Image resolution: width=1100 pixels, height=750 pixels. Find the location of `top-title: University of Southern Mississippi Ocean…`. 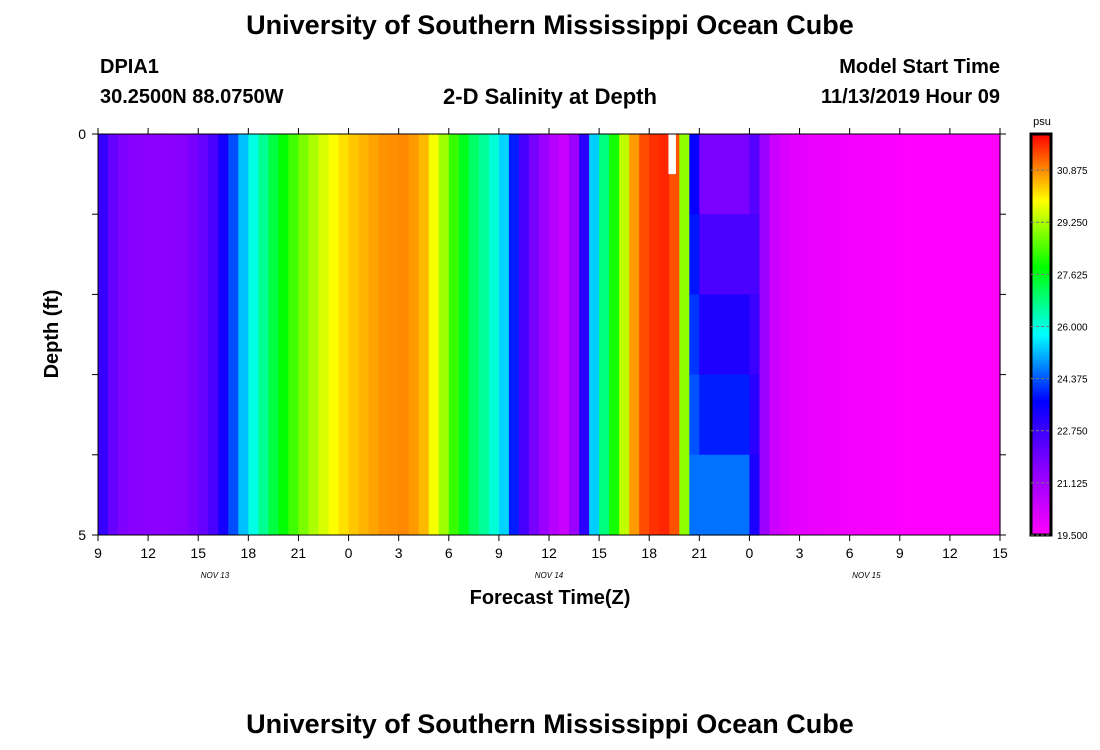

top-title: University of Southern Mississippi Ocean… is located at coordinates (550, 25).